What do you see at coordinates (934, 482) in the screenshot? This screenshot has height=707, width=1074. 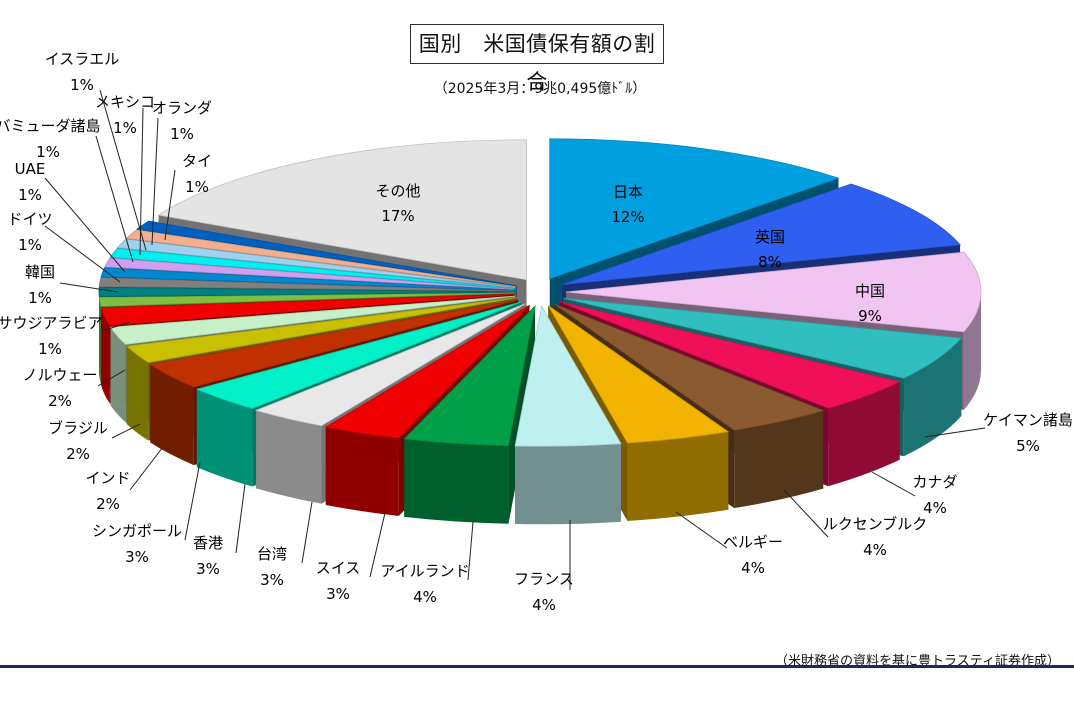 I see `slice-label-name: カナダ` at bounding box center [934, 482].